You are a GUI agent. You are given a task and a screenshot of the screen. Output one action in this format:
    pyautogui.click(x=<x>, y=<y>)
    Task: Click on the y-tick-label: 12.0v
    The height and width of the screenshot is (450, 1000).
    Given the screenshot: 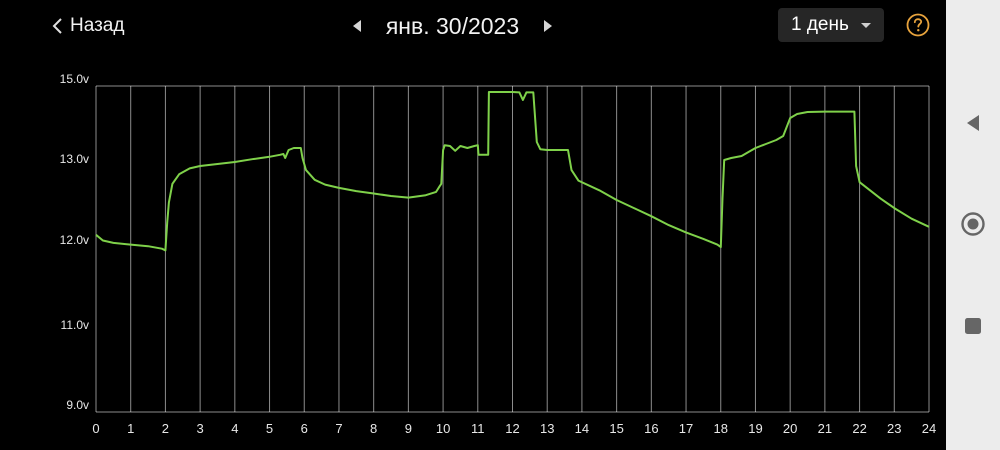 What is the action you would take?
    pyautogui.click(x=74, y=240)
    